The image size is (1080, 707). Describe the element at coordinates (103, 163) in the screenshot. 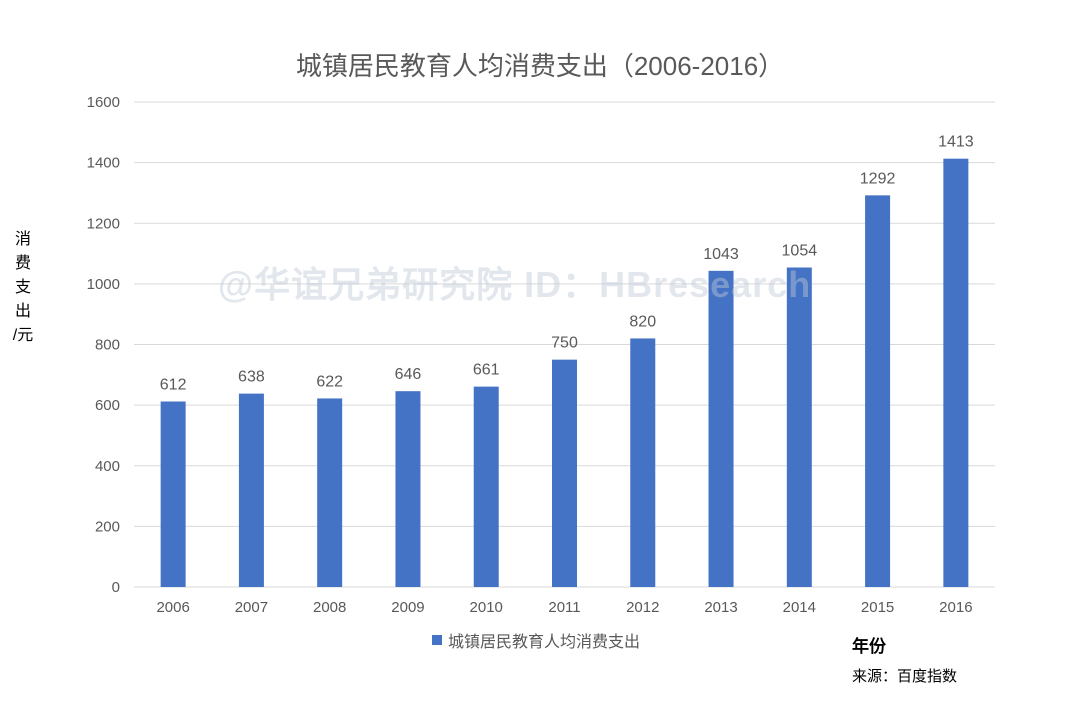

I see `y-tick-label: 1400` at that location.